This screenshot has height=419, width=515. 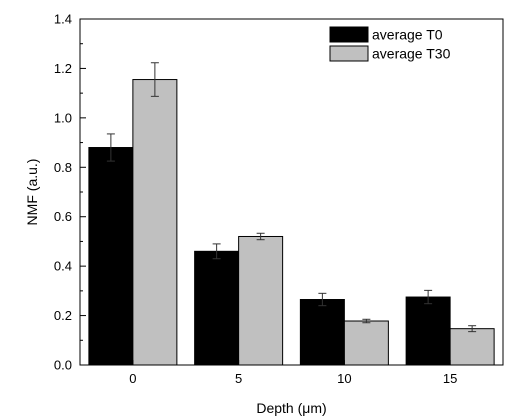 I want to click on x-tick-label: 10, so click(x=344, y=378).